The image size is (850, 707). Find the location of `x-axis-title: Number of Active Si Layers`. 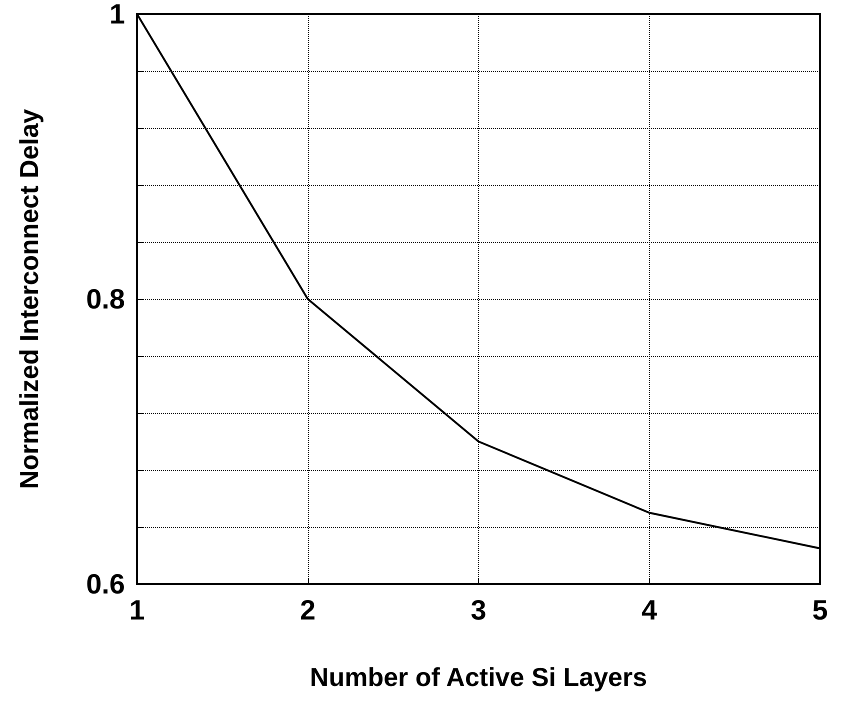

x-axis-title: Number of Active Si Layers is located at coordinates (479, 677).